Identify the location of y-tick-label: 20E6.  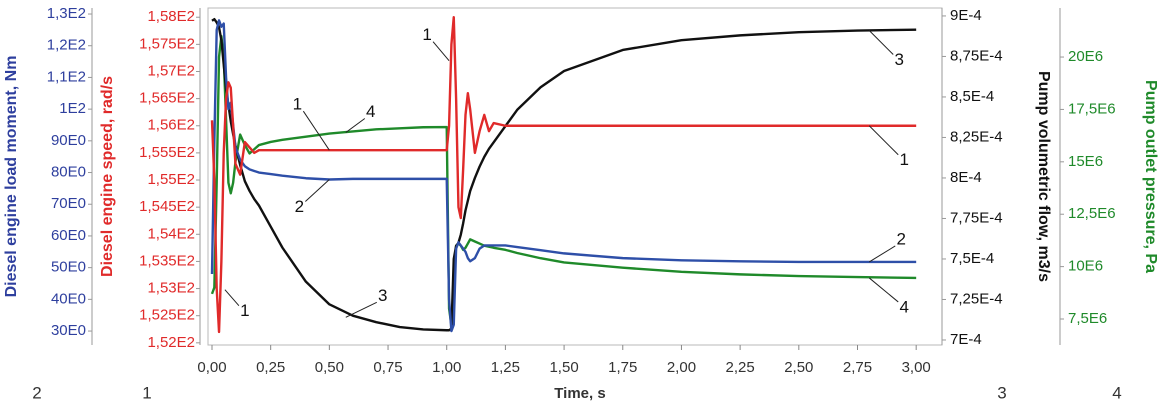
(1085, 56).